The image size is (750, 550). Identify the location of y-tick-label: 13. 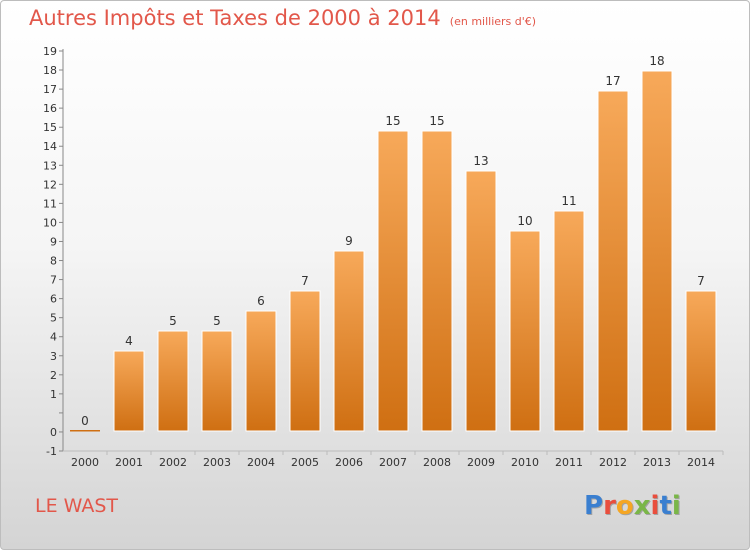
(50, 165).